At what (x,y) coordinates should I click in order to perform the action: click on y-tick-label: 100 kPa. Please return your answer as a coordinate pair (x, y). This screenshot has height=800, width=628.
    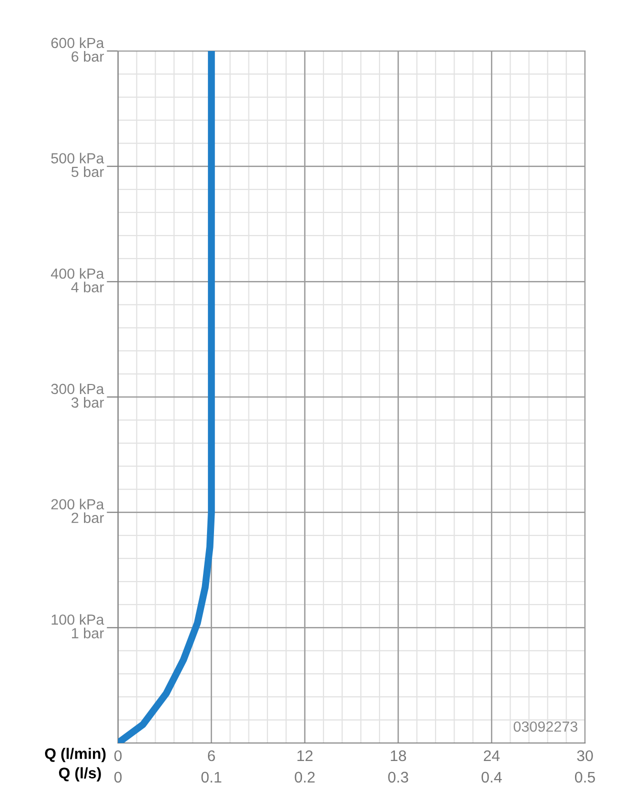
    Looking at the image, I should click on (78, 619).